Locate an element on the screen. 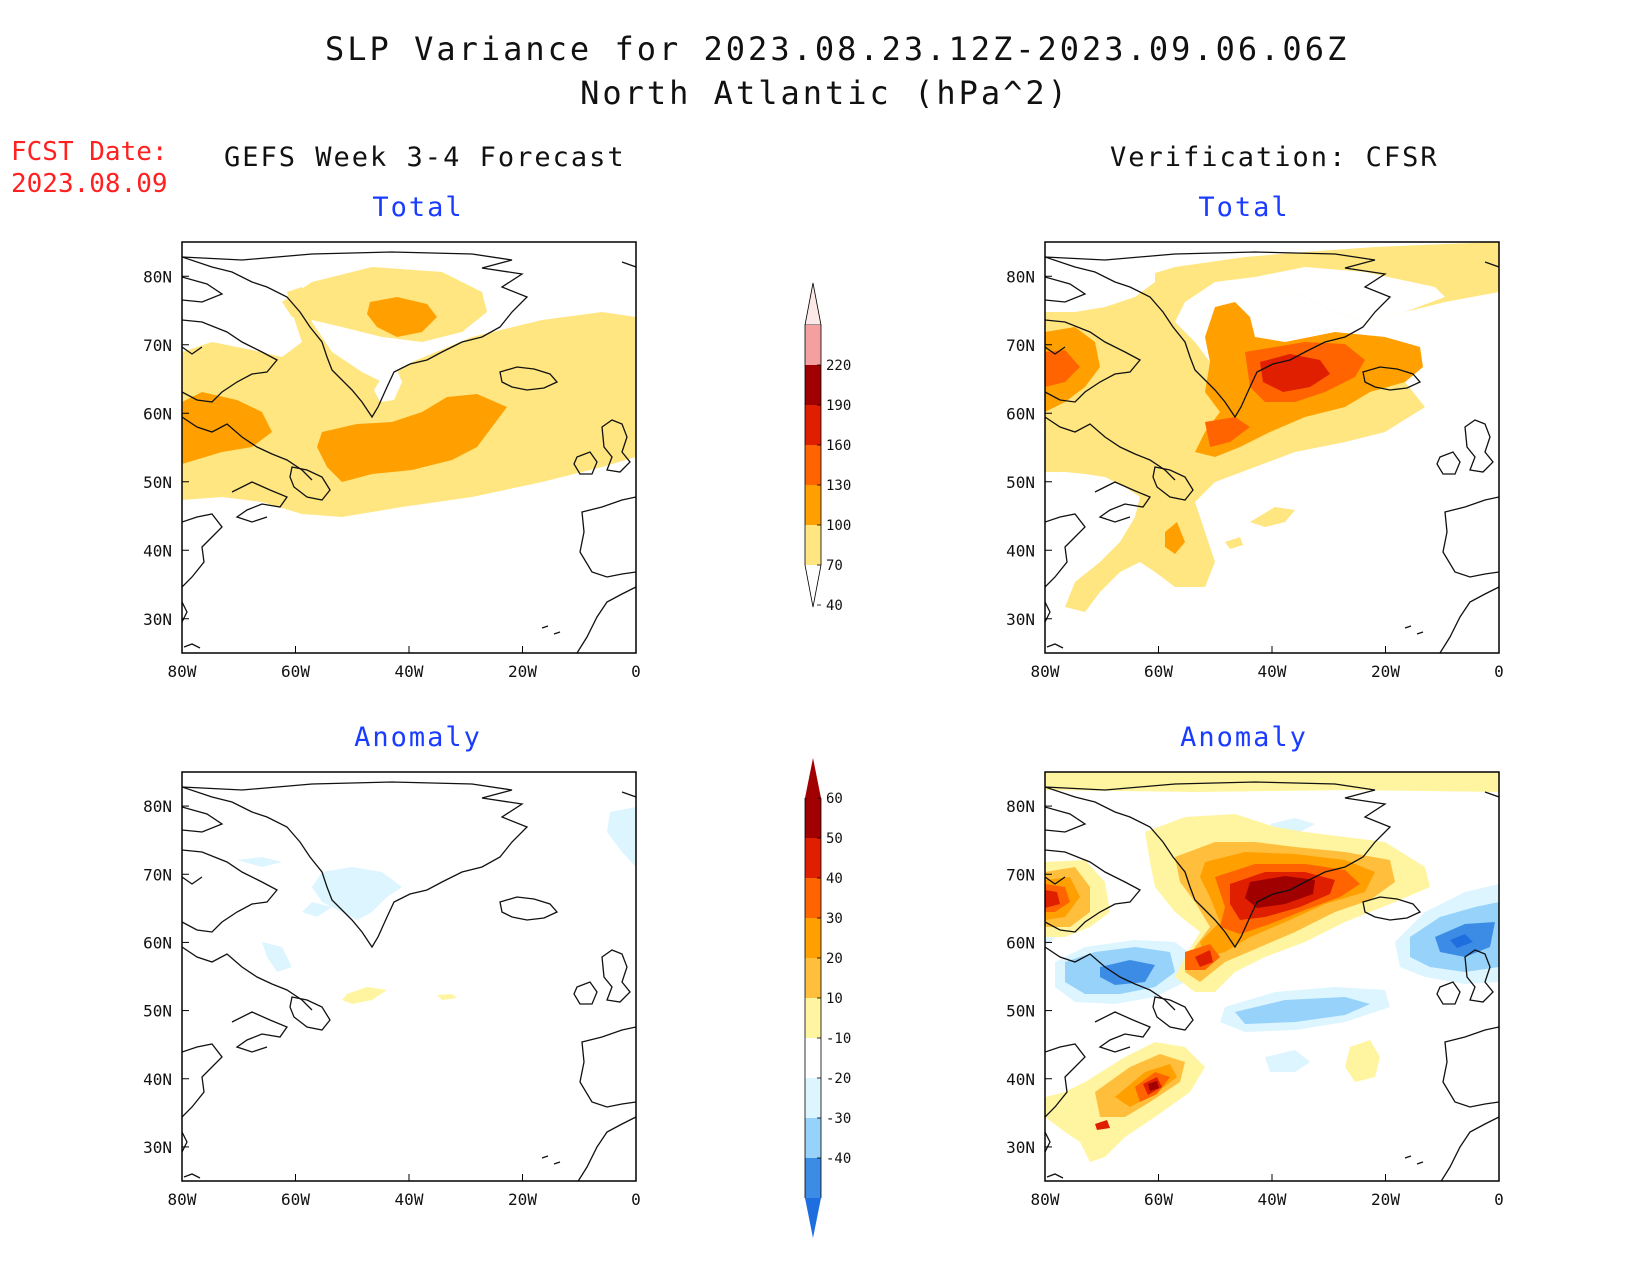 The width and height of the screenshot is (1650, 1275). colorbar-total: 220 190 160 130 100 70 40 is located at coordinates (827, 448).